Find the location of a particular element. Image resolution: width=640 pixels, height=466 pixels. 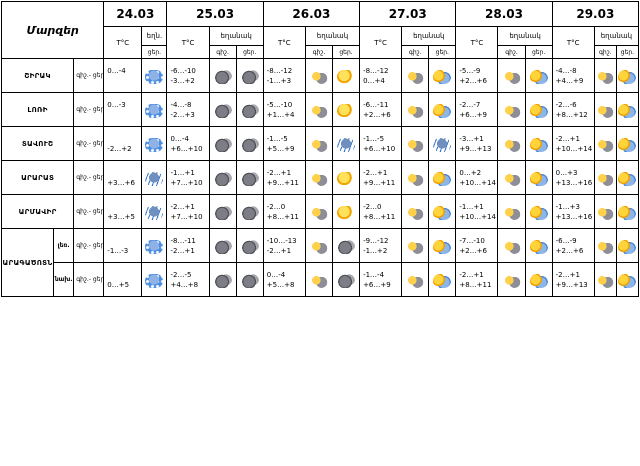

day-temp: +2…+6 is located at coordinates (377, 114).